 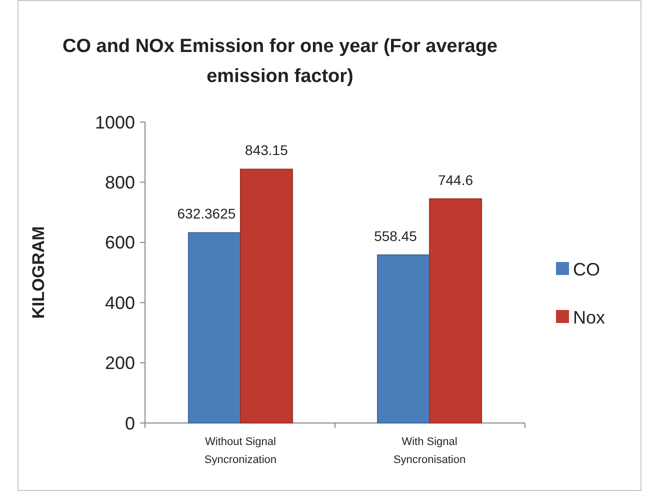 I want to click on x-tick-label: Without Signal Syncronization, so click(x=240, y=451).